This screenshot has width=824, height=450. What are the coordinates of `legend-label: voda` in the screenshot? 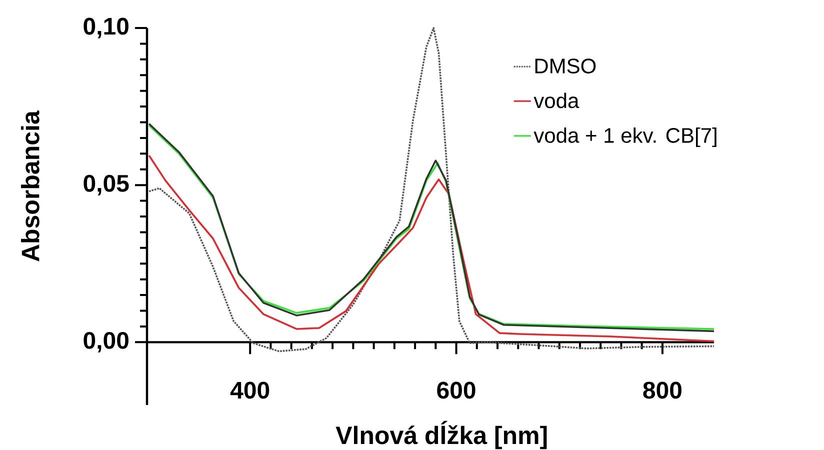 It's located at (557, 100).